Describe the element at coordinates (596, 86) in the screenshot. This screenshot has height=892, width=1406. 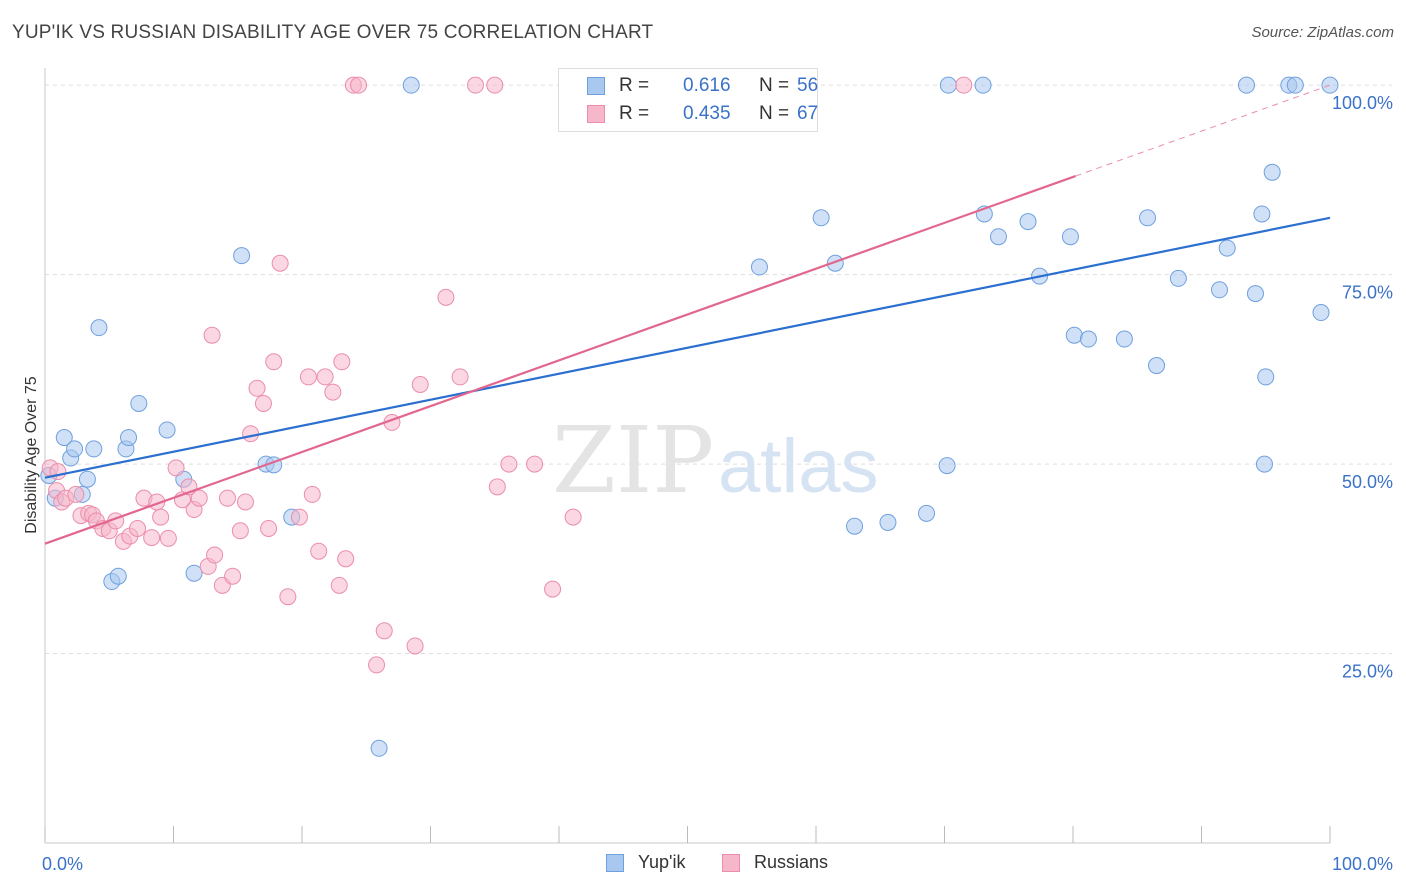
I see `legend-swatch-blue` at that location.